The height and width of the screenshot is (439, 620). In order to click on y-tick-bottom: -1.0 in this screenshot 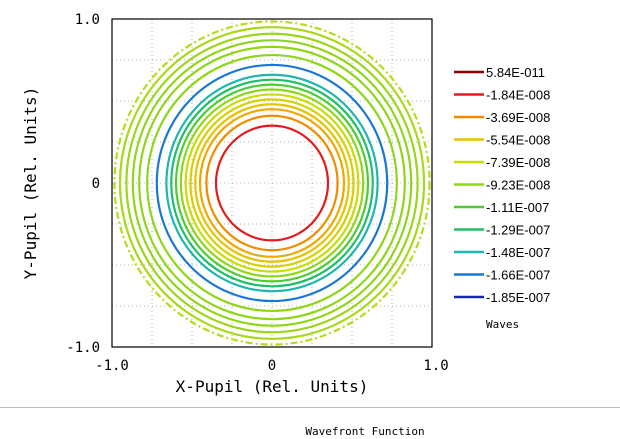, I will do `click(83, 348)`.